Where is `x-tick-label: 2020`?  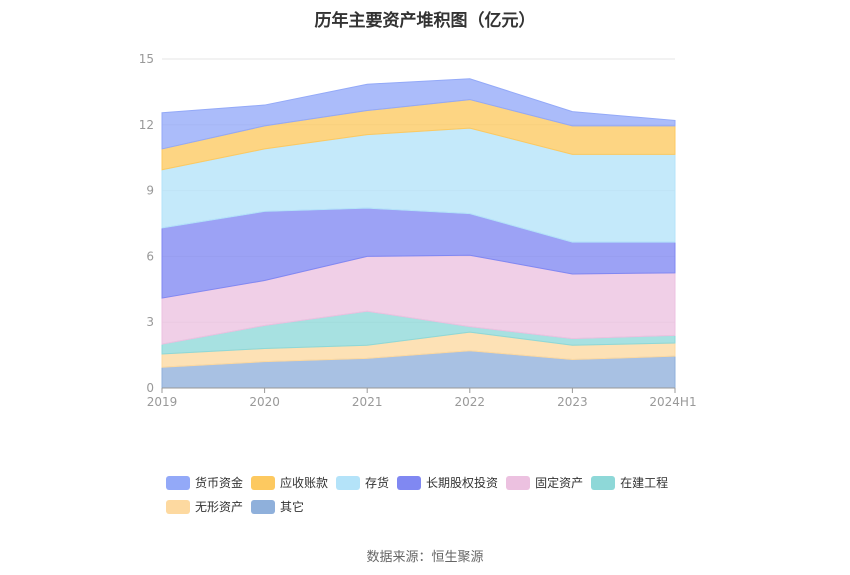
x-tick-label: 2020 is located at coordinates (264, 402).